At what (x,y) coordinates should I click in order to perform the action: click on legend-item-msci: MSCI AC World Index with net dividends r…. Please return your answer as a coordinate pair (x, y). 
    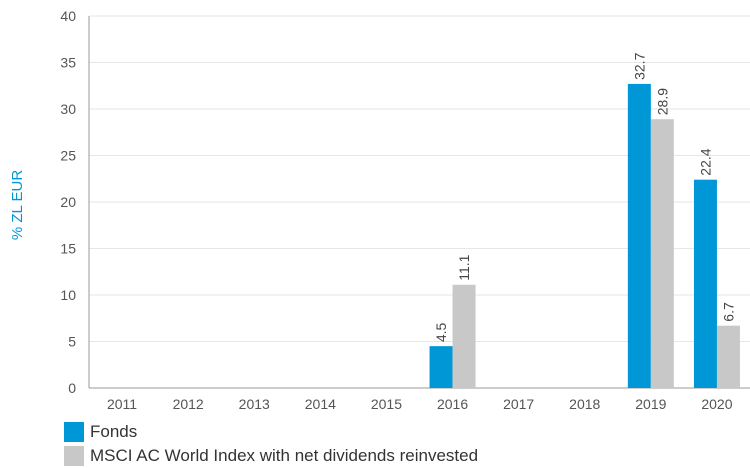
    Looking at the image, I should click on (271, 456).